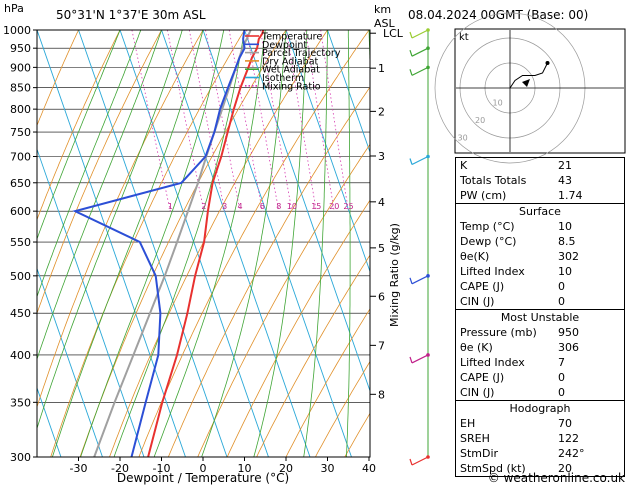 The image size is (629, 486). Describe the element at coordinates (540, 347) in the screenshot. I see `stats-row: θe (K) 306` at that location.